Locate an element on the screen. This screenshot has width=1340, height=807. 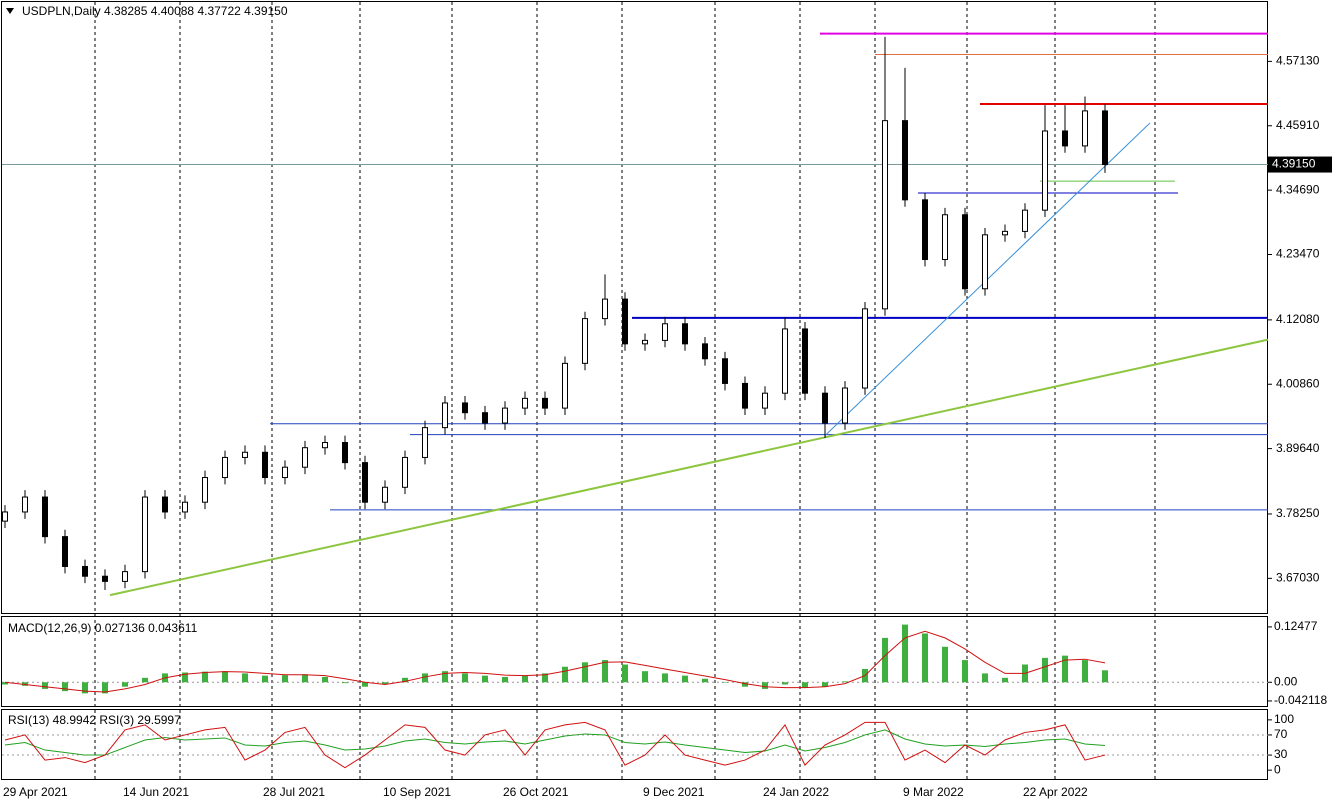
current-price-box is located at coordinates (1300, 164).